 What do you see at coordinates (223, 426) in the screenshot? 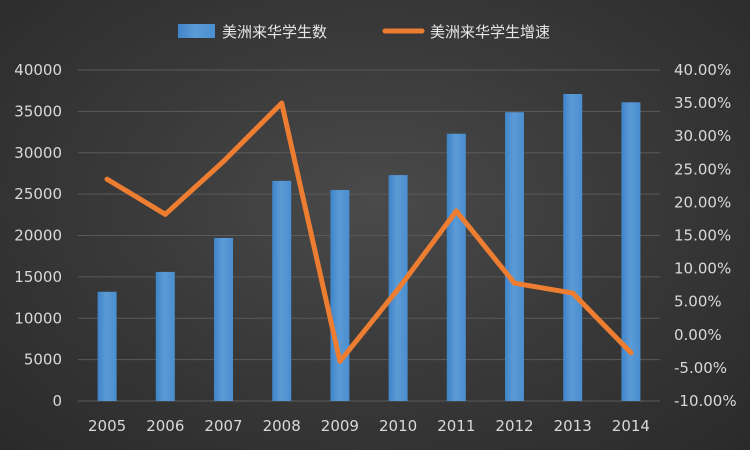
I see `x-tick-label: 2007` at bounding box center [223, 426].